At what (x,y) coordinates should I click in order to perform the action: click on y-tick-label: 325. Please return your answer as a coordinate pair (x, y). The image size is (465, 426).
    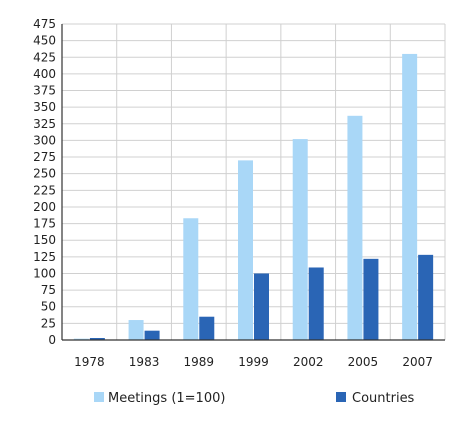
    Looking at the image, I should click on (44, 124).